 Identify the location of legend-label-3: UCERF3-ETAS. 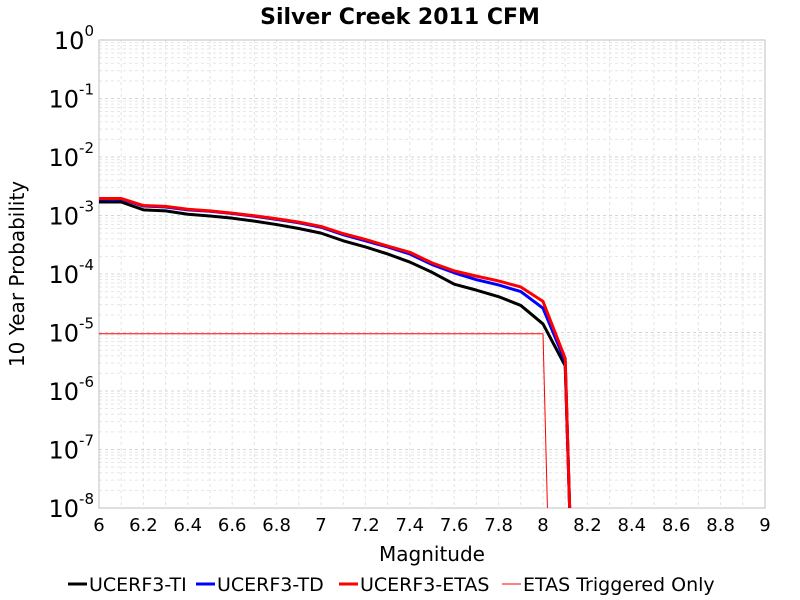
(424, 585).